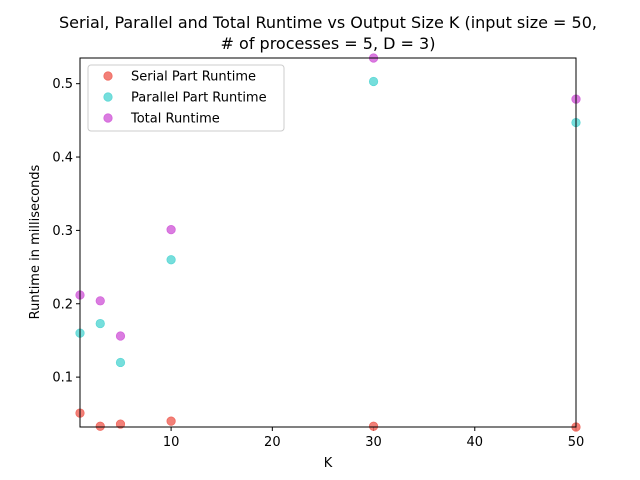 The height and width of the screenshot is (480, 640). Describe the element at coordinates (328, 420) in the screenshot. I see `series-serial` at that location.